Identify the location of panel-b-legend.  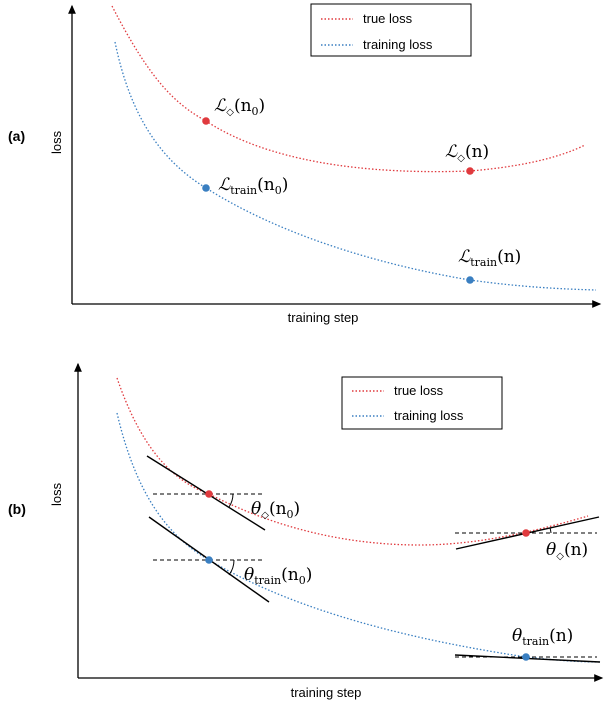
(422, 403).